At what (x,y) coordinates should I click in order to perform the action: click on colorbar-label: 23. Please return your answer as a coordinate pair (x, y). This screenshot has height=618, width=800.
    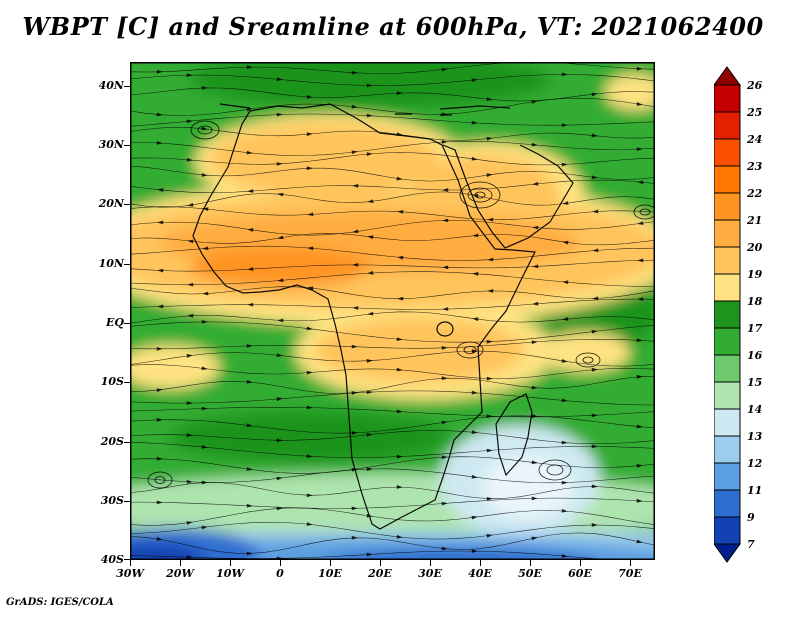
    Looking at the image, I should click on (754, 166).